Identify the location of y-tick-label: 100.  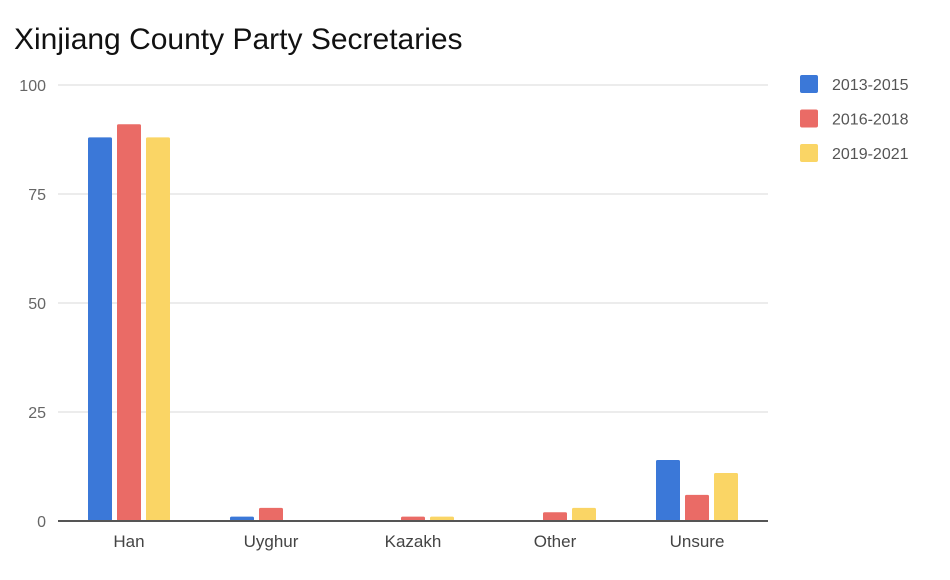
(32, 86).